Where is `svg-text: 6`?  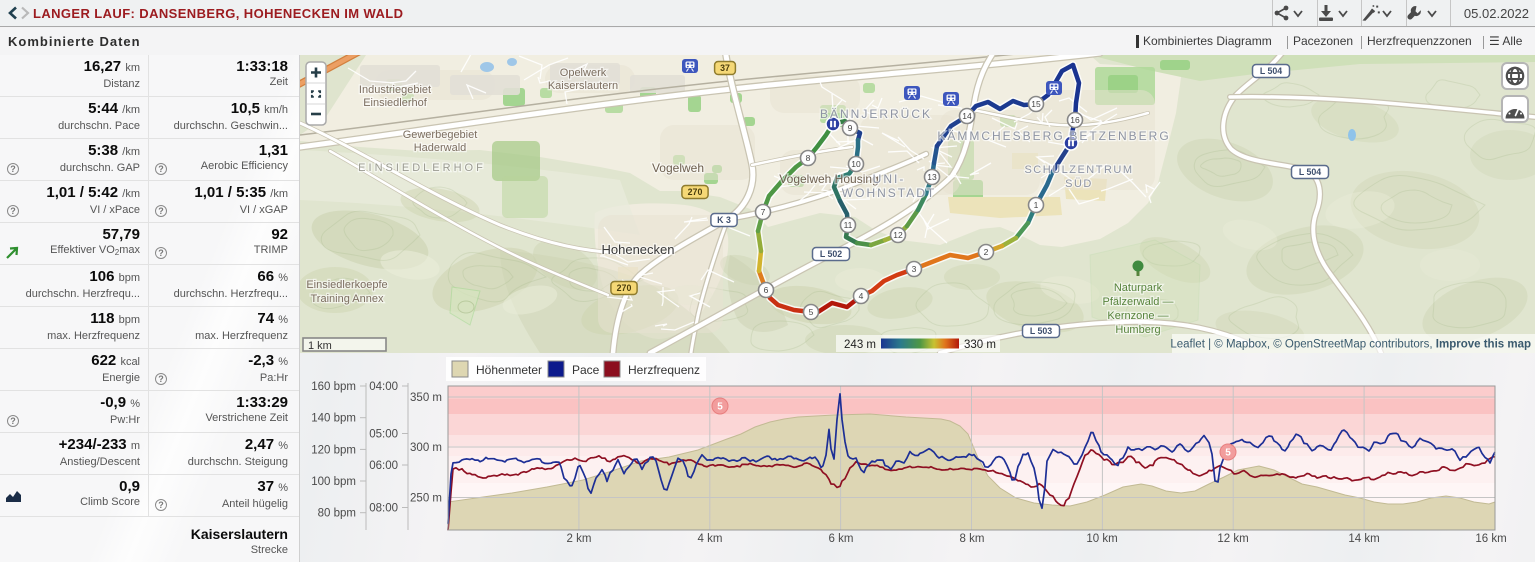
svg-text: 6 is located at coordinates (766, 290).